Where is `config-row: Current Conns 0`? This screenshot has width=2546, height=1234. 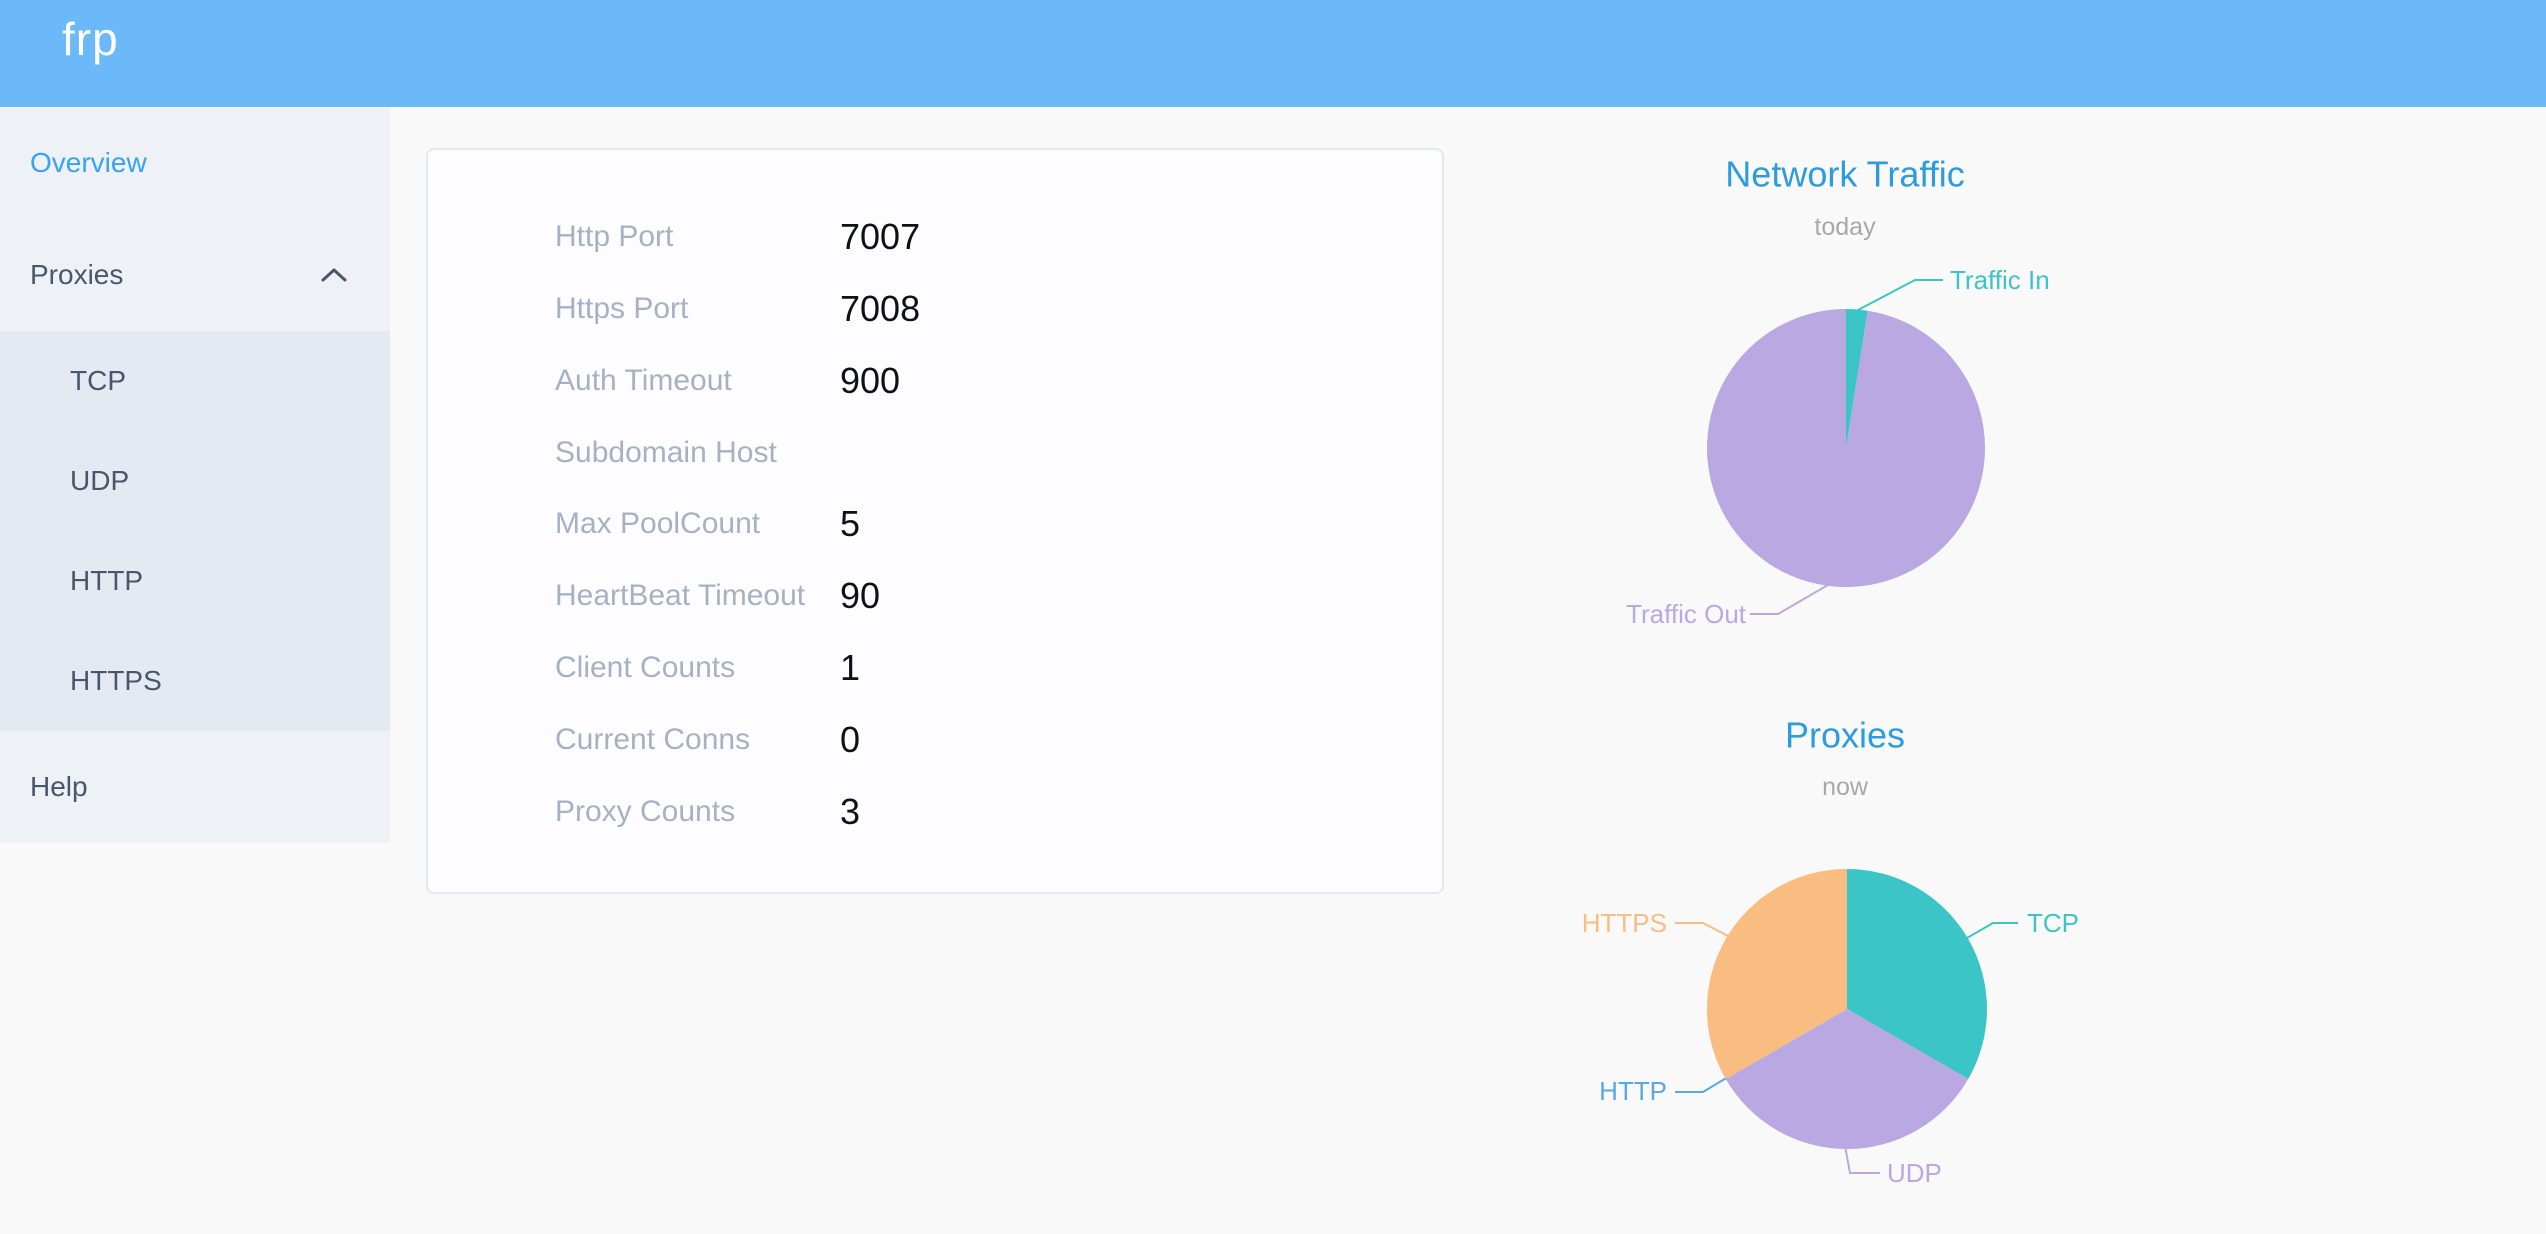
config-row: Current Conns 0 is located at coordinates (935, 740).